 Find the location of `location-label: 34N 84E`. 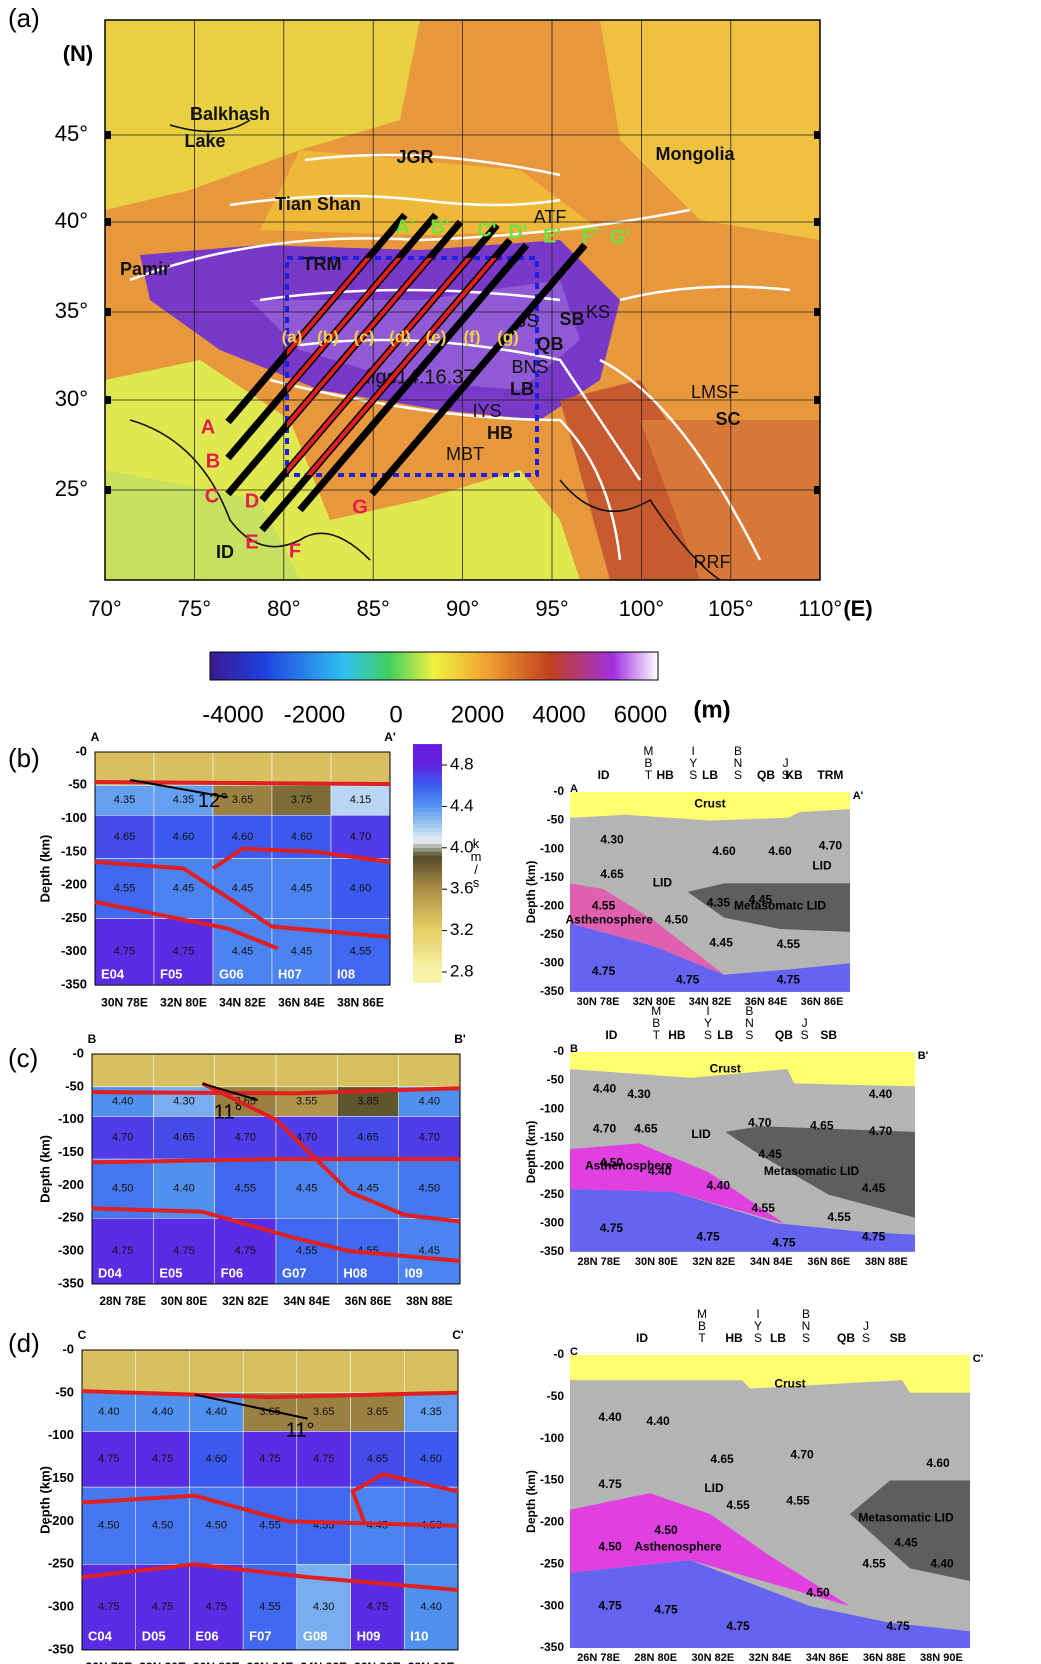

location-label: 34N 84E is located at coordinates (771, 1262).